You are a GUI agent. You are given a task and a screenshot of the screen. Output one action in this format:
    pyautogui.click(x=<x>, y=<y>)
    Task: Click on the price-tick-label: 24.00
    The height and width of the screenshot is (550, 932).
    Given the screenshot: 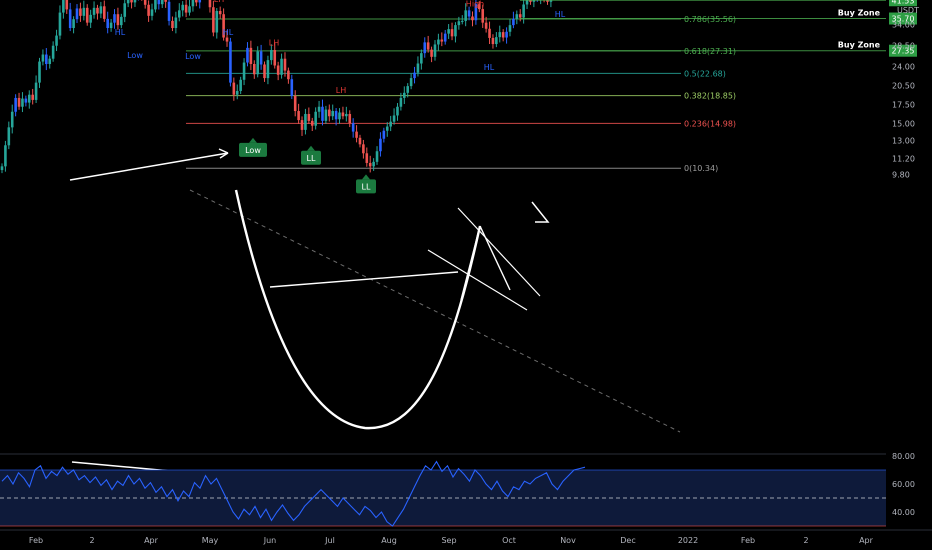 What is the action you would take?
    pyautogui.click(x=903, y=66)
    